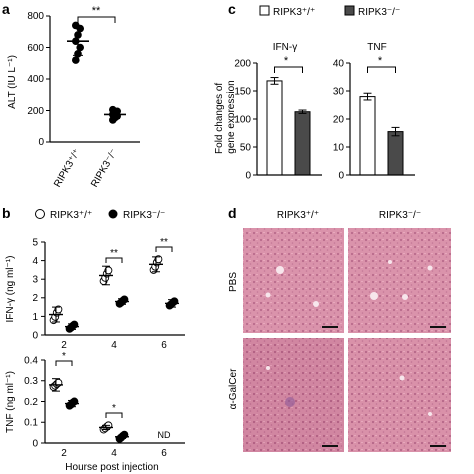  What do you see at coordinates (35, 111) in the screenshot?
I see `panel-a-ytick: 200` at bounding box center [35, 111].